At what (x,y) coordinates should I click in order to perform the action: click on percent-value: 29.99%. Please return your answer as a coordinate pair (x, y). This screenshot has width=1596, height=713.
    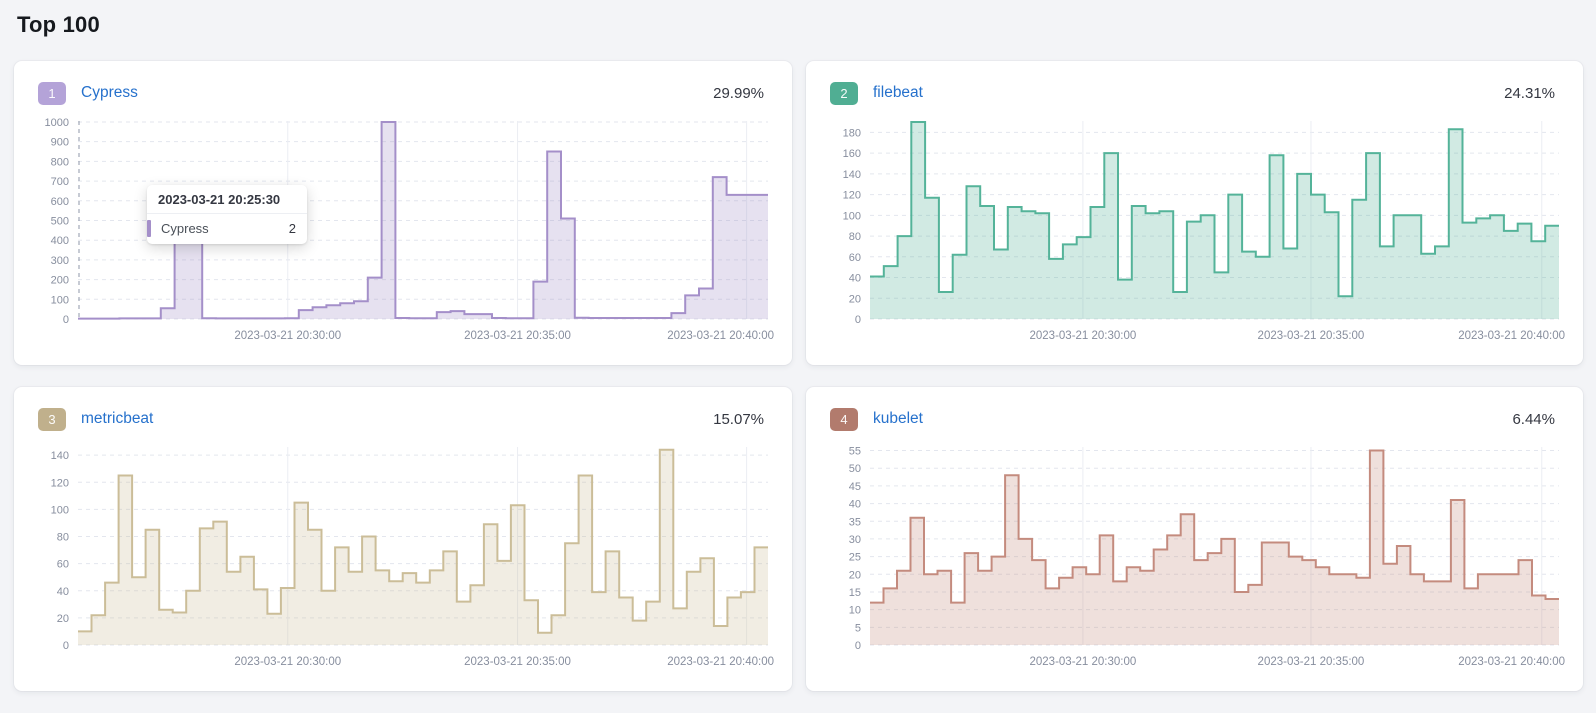
    Looking at the image, I should click on (738, 93).